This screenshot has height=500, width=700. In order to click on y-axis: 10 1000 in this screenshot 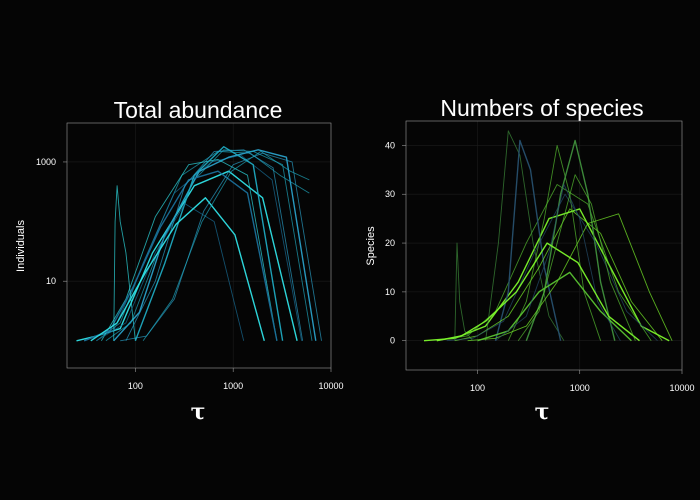, I will do `click(51, 221)`.